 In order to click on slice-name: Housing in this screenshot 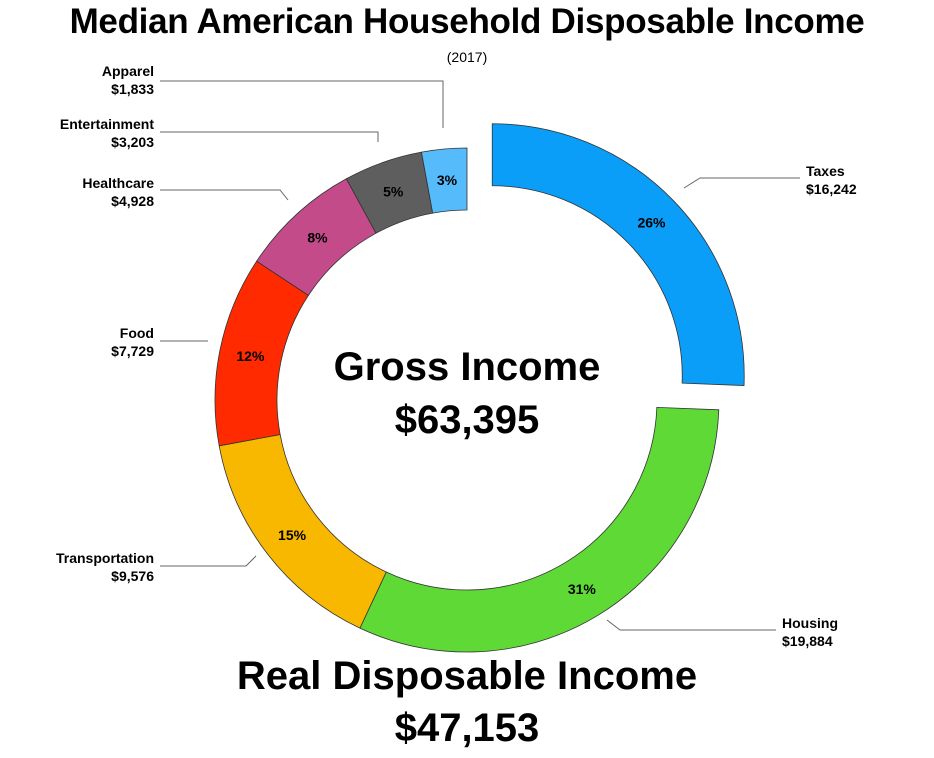, I will do `click(810, 623)`.